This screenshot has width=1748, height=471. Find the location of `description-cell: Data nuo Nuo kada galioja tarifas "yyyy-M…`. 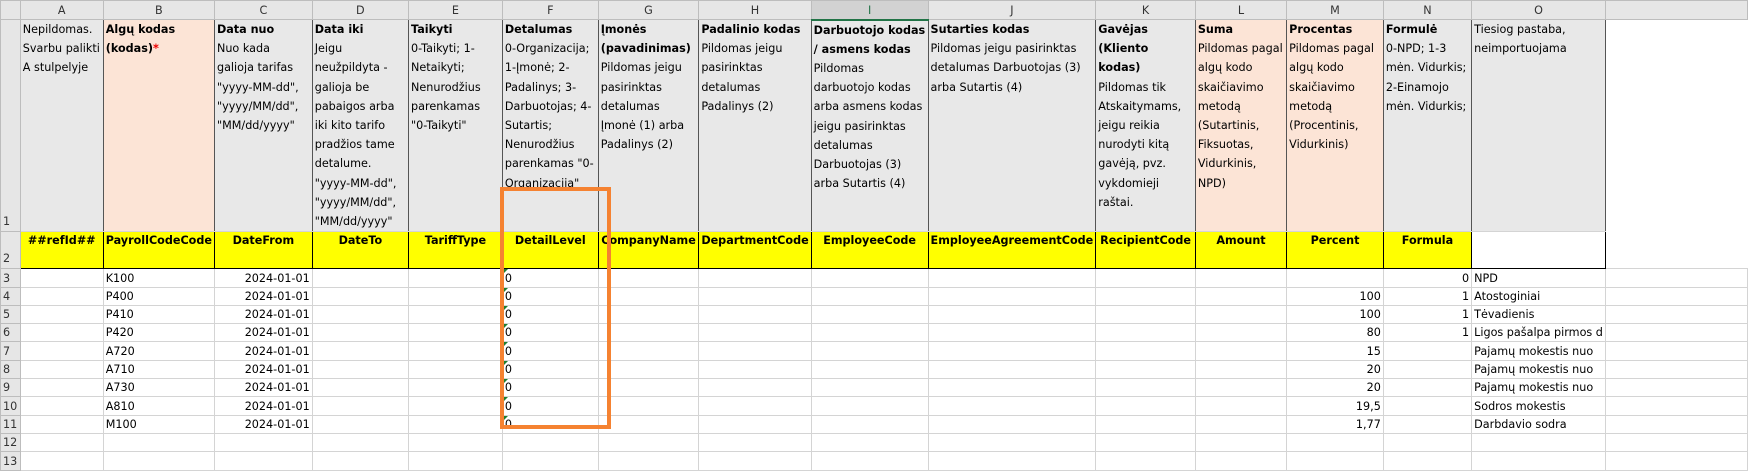

description-cell: Data nuo Nuo kada galioja tarifas "yyyy-M… is located at coordinates (263, 125).